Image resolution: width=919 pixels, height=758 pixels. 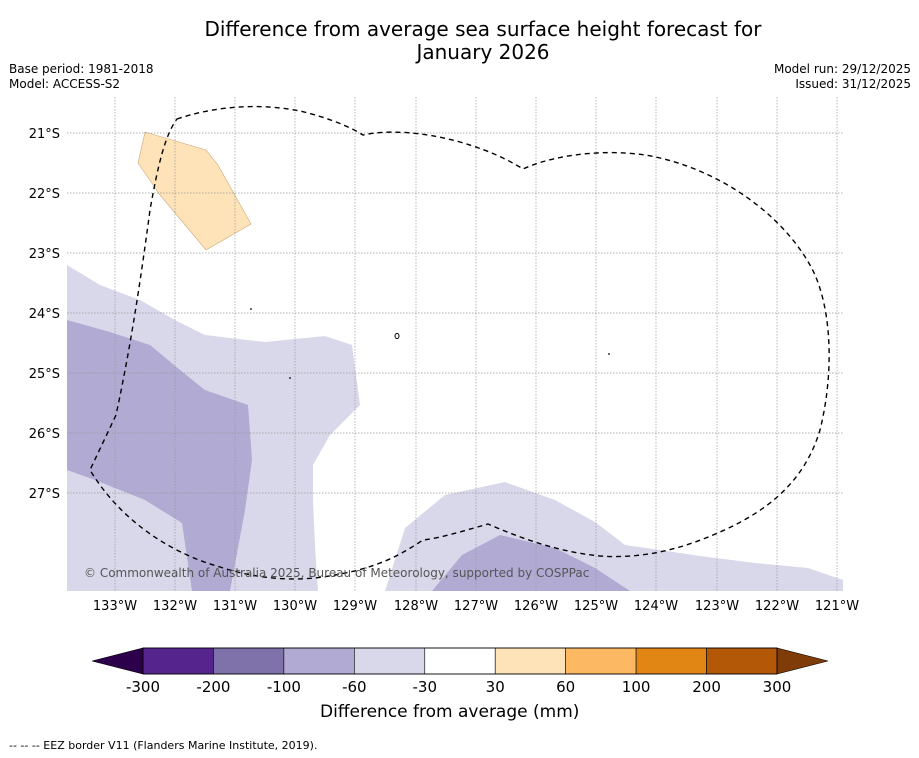 What do you see at coordinates (837, 606) in the screenshot?
I see `lon-tick-121: 121°W` at bounding box center [837, 606].